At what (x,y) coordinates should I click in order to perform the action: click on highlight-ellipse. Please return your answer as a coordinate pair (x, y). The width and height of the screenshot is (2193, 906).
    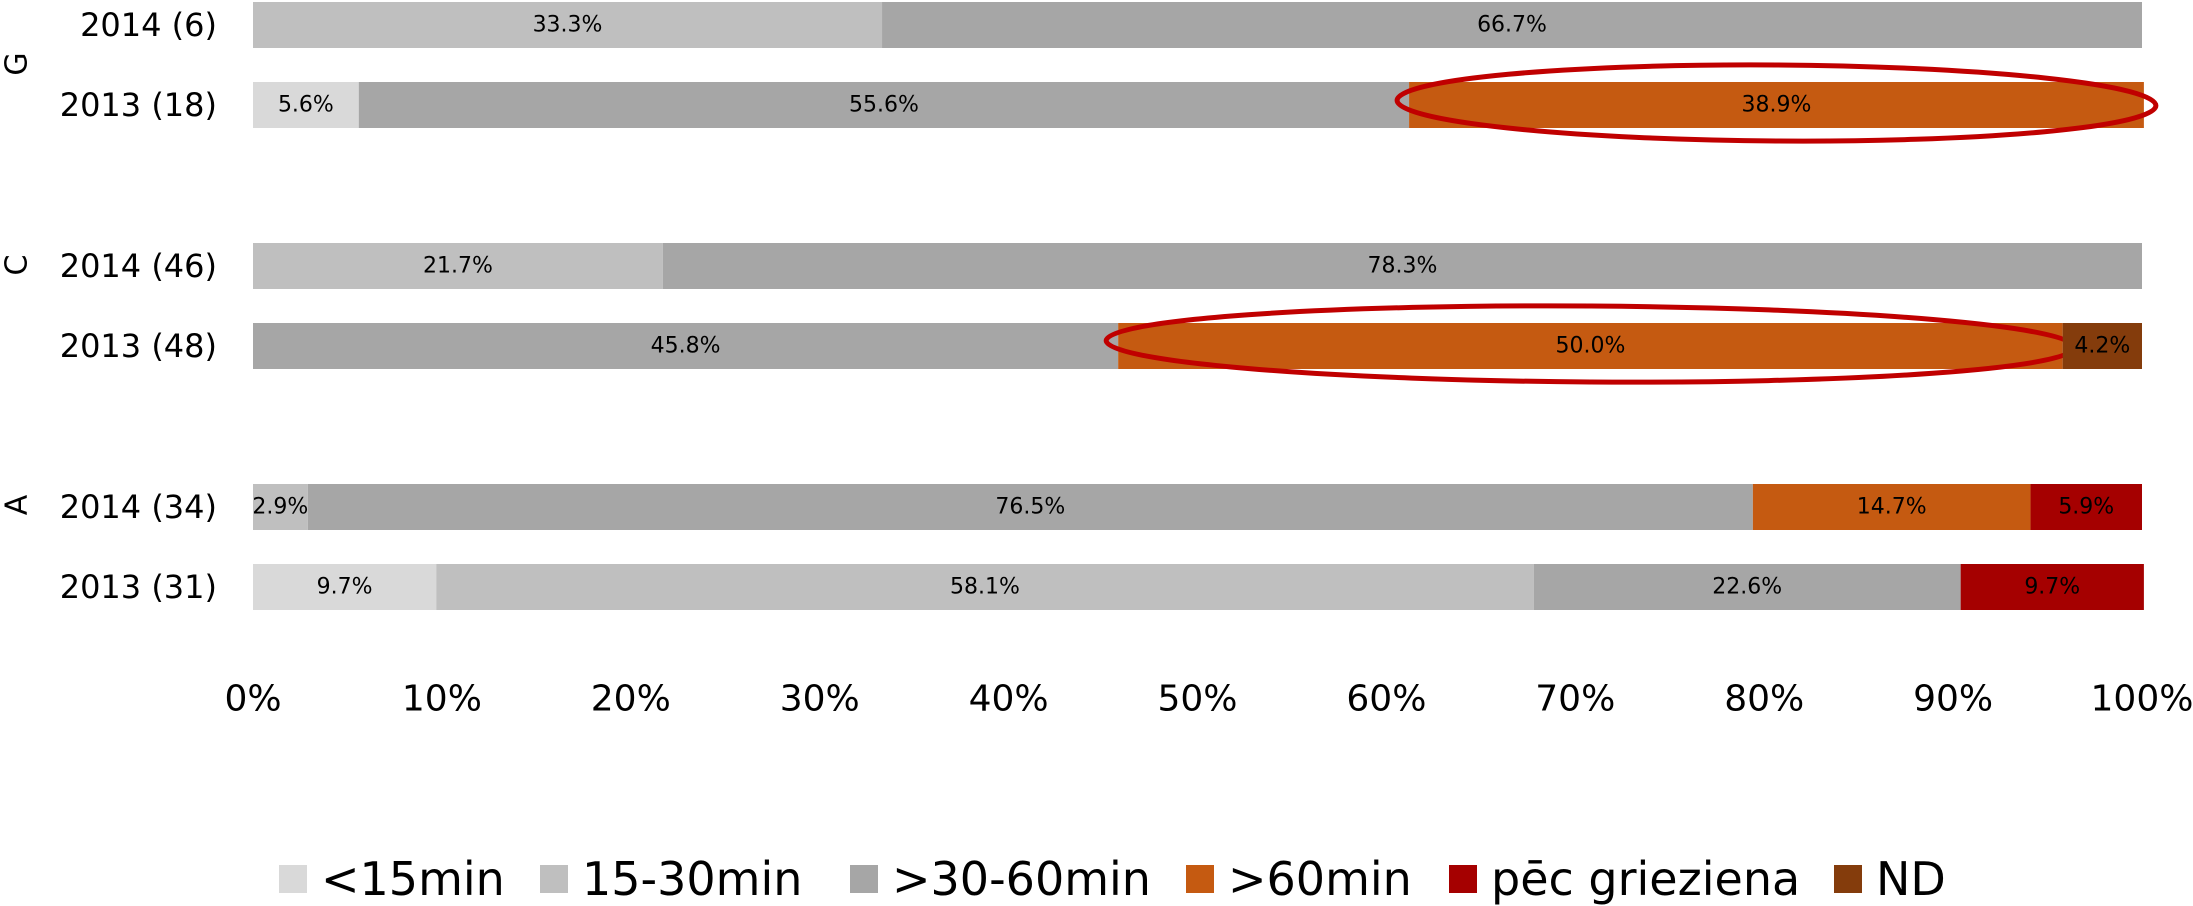
    Looking at the image, I should click on (1776, 103).